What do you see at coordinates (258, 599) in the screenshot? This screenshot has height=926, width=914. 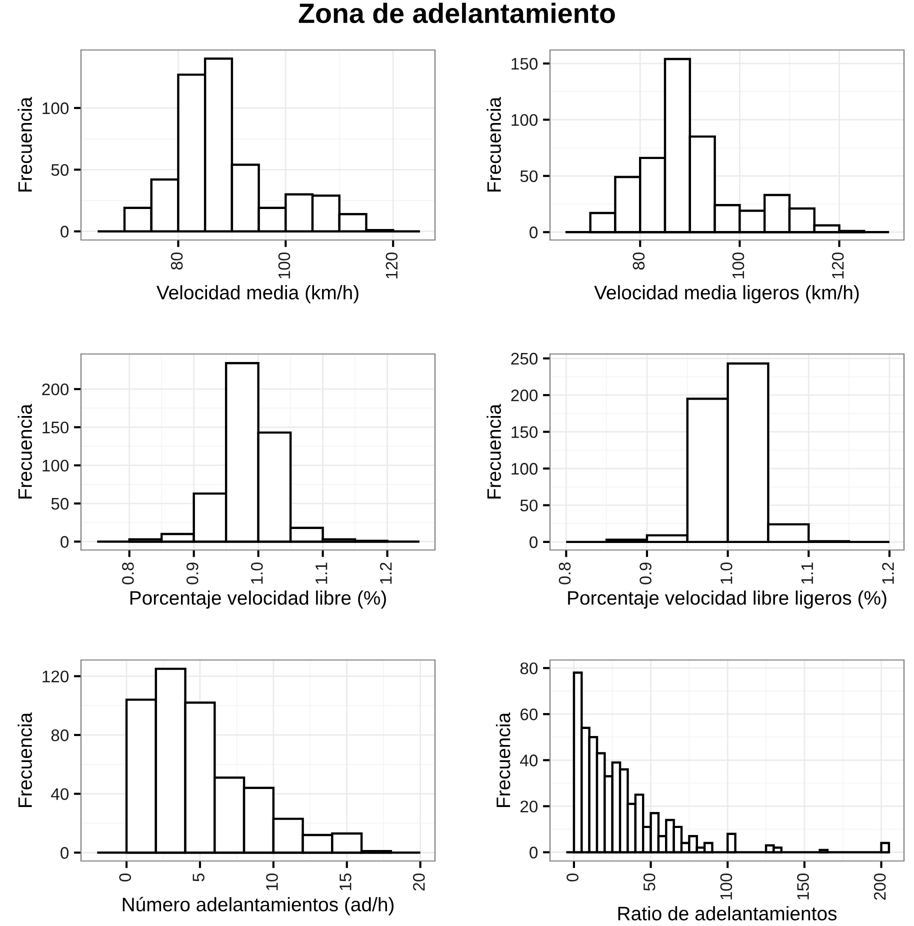 I see `x-axis-title: Porcentaje velocidad libre (%)` at bounding box center [258, 599].